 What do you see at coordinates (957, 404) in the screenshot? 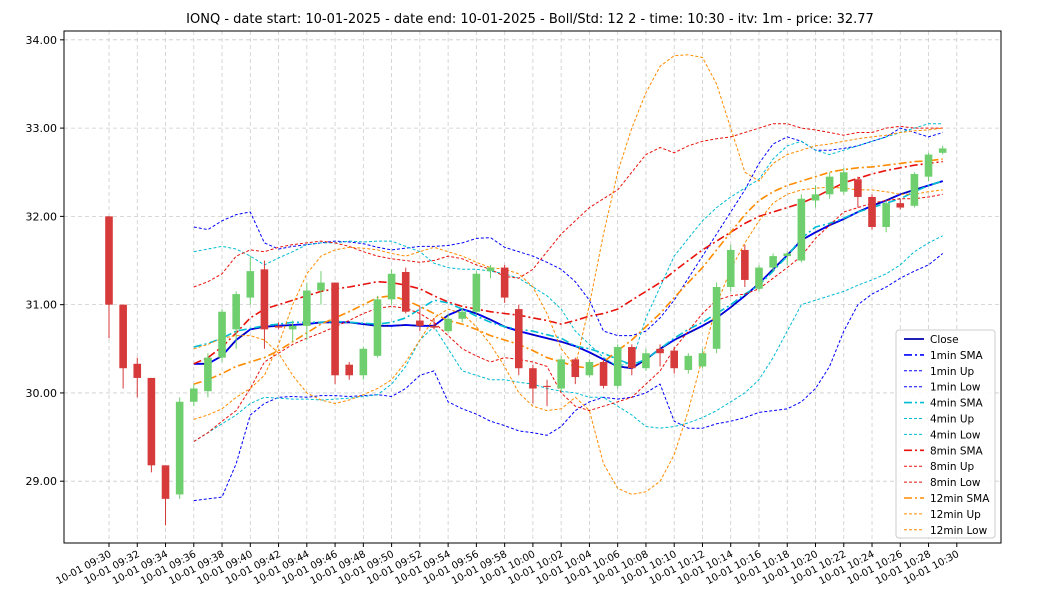
I see `legend-label: 4min SMA` at bounding box center [957, 404].